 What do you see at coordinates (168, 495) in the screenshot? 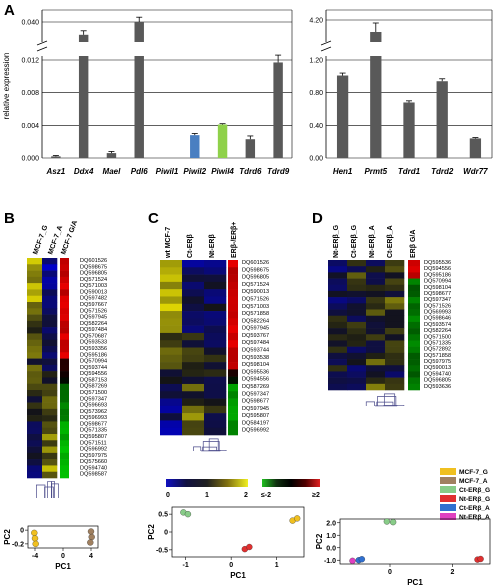
I see `scale-tick-label: 0` at bounding box center [168, 495].